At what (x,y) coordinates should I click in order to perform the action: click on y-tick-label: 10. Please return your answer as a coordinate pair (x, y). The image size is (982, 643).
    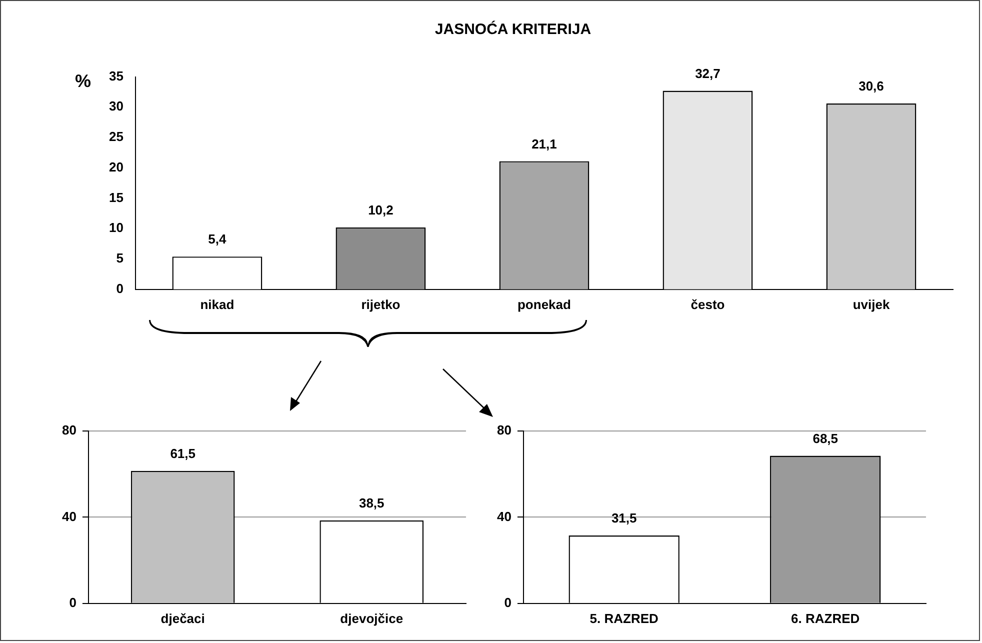
    Looking at the image, I should click on (116, 228).